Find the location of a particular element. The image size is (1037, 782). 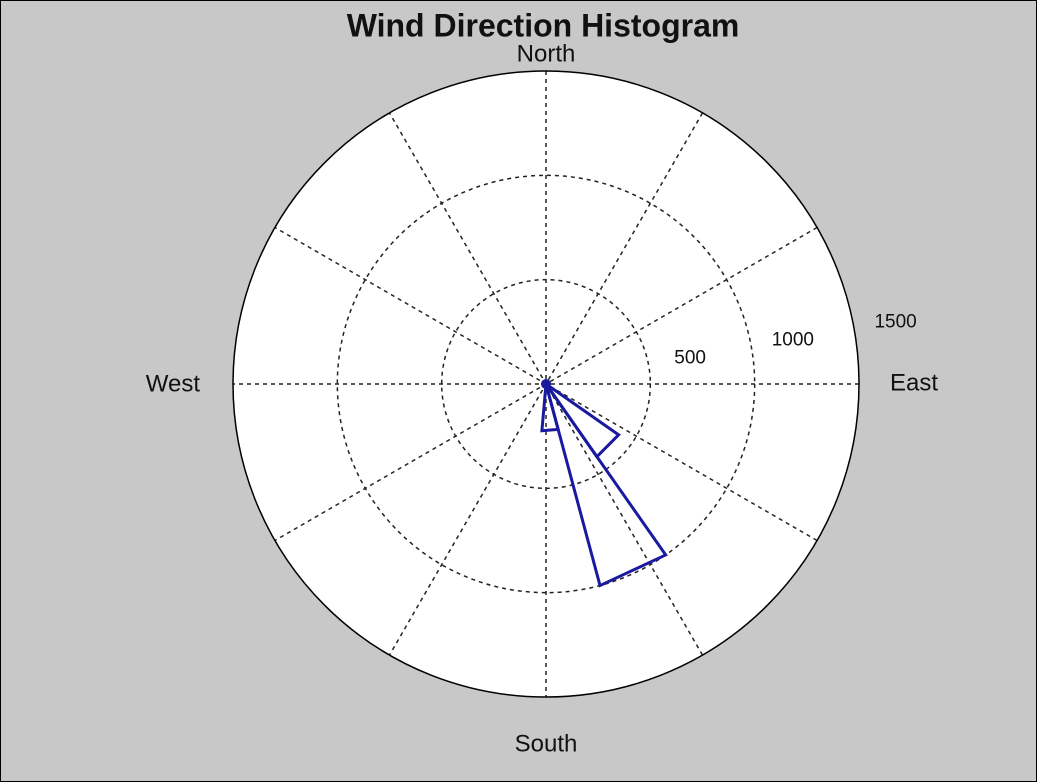

r-tick-label: 500 is located at coordinates (690, 358).